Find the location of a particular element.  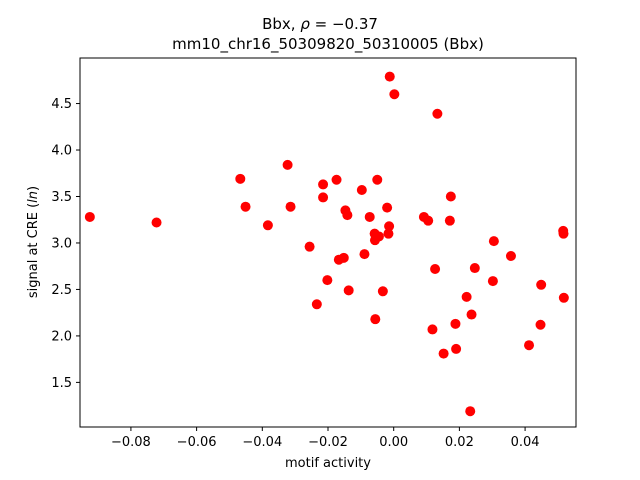

y-tick-label: 2.0 is located at coordinates (61, 336).